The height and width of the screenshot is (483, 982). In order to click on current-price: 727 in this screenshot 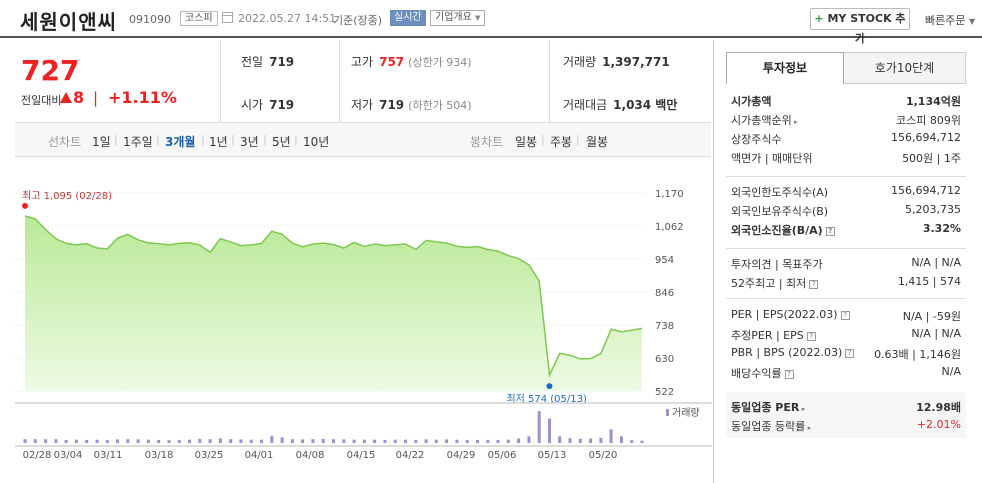, I will do `click(50, 70)`.